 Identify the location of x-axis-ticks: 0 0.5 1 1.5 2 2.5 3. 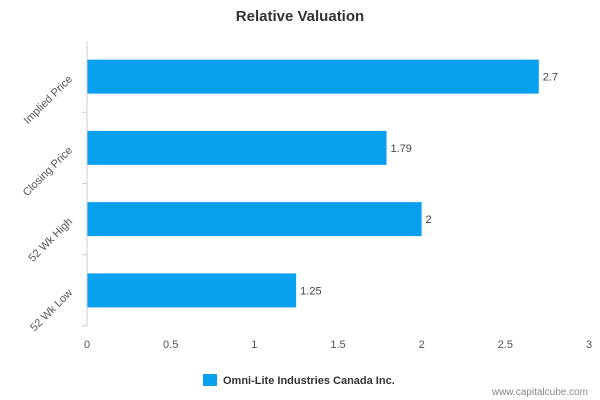
(338, 345).